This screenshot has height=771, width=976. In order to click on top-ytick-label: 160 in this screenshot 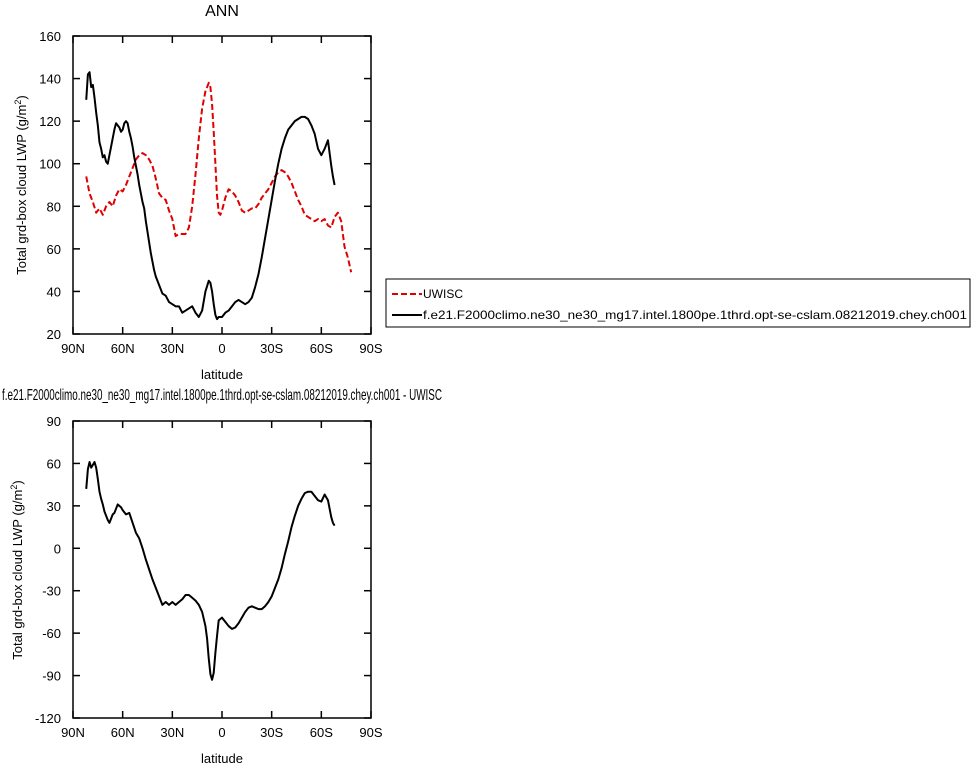, I will do `click(50, 36)`.